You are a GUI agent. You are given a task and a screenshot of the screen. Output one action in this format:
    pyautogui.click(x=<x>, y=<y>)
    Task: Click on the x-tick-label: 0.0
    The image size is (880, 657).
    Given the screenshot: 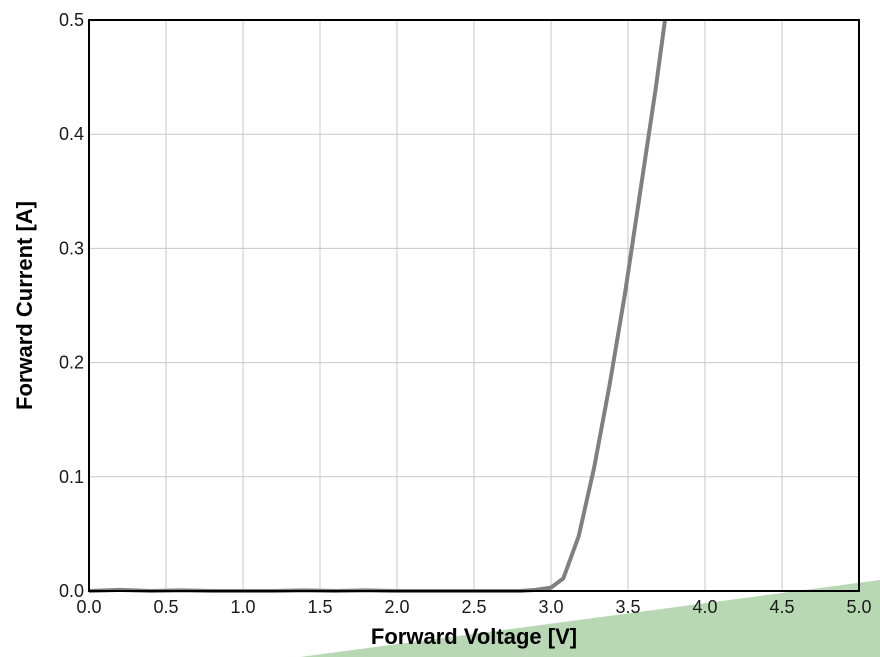 What is the action you would take?
    pyautogui.click(x=88, y=607)
    